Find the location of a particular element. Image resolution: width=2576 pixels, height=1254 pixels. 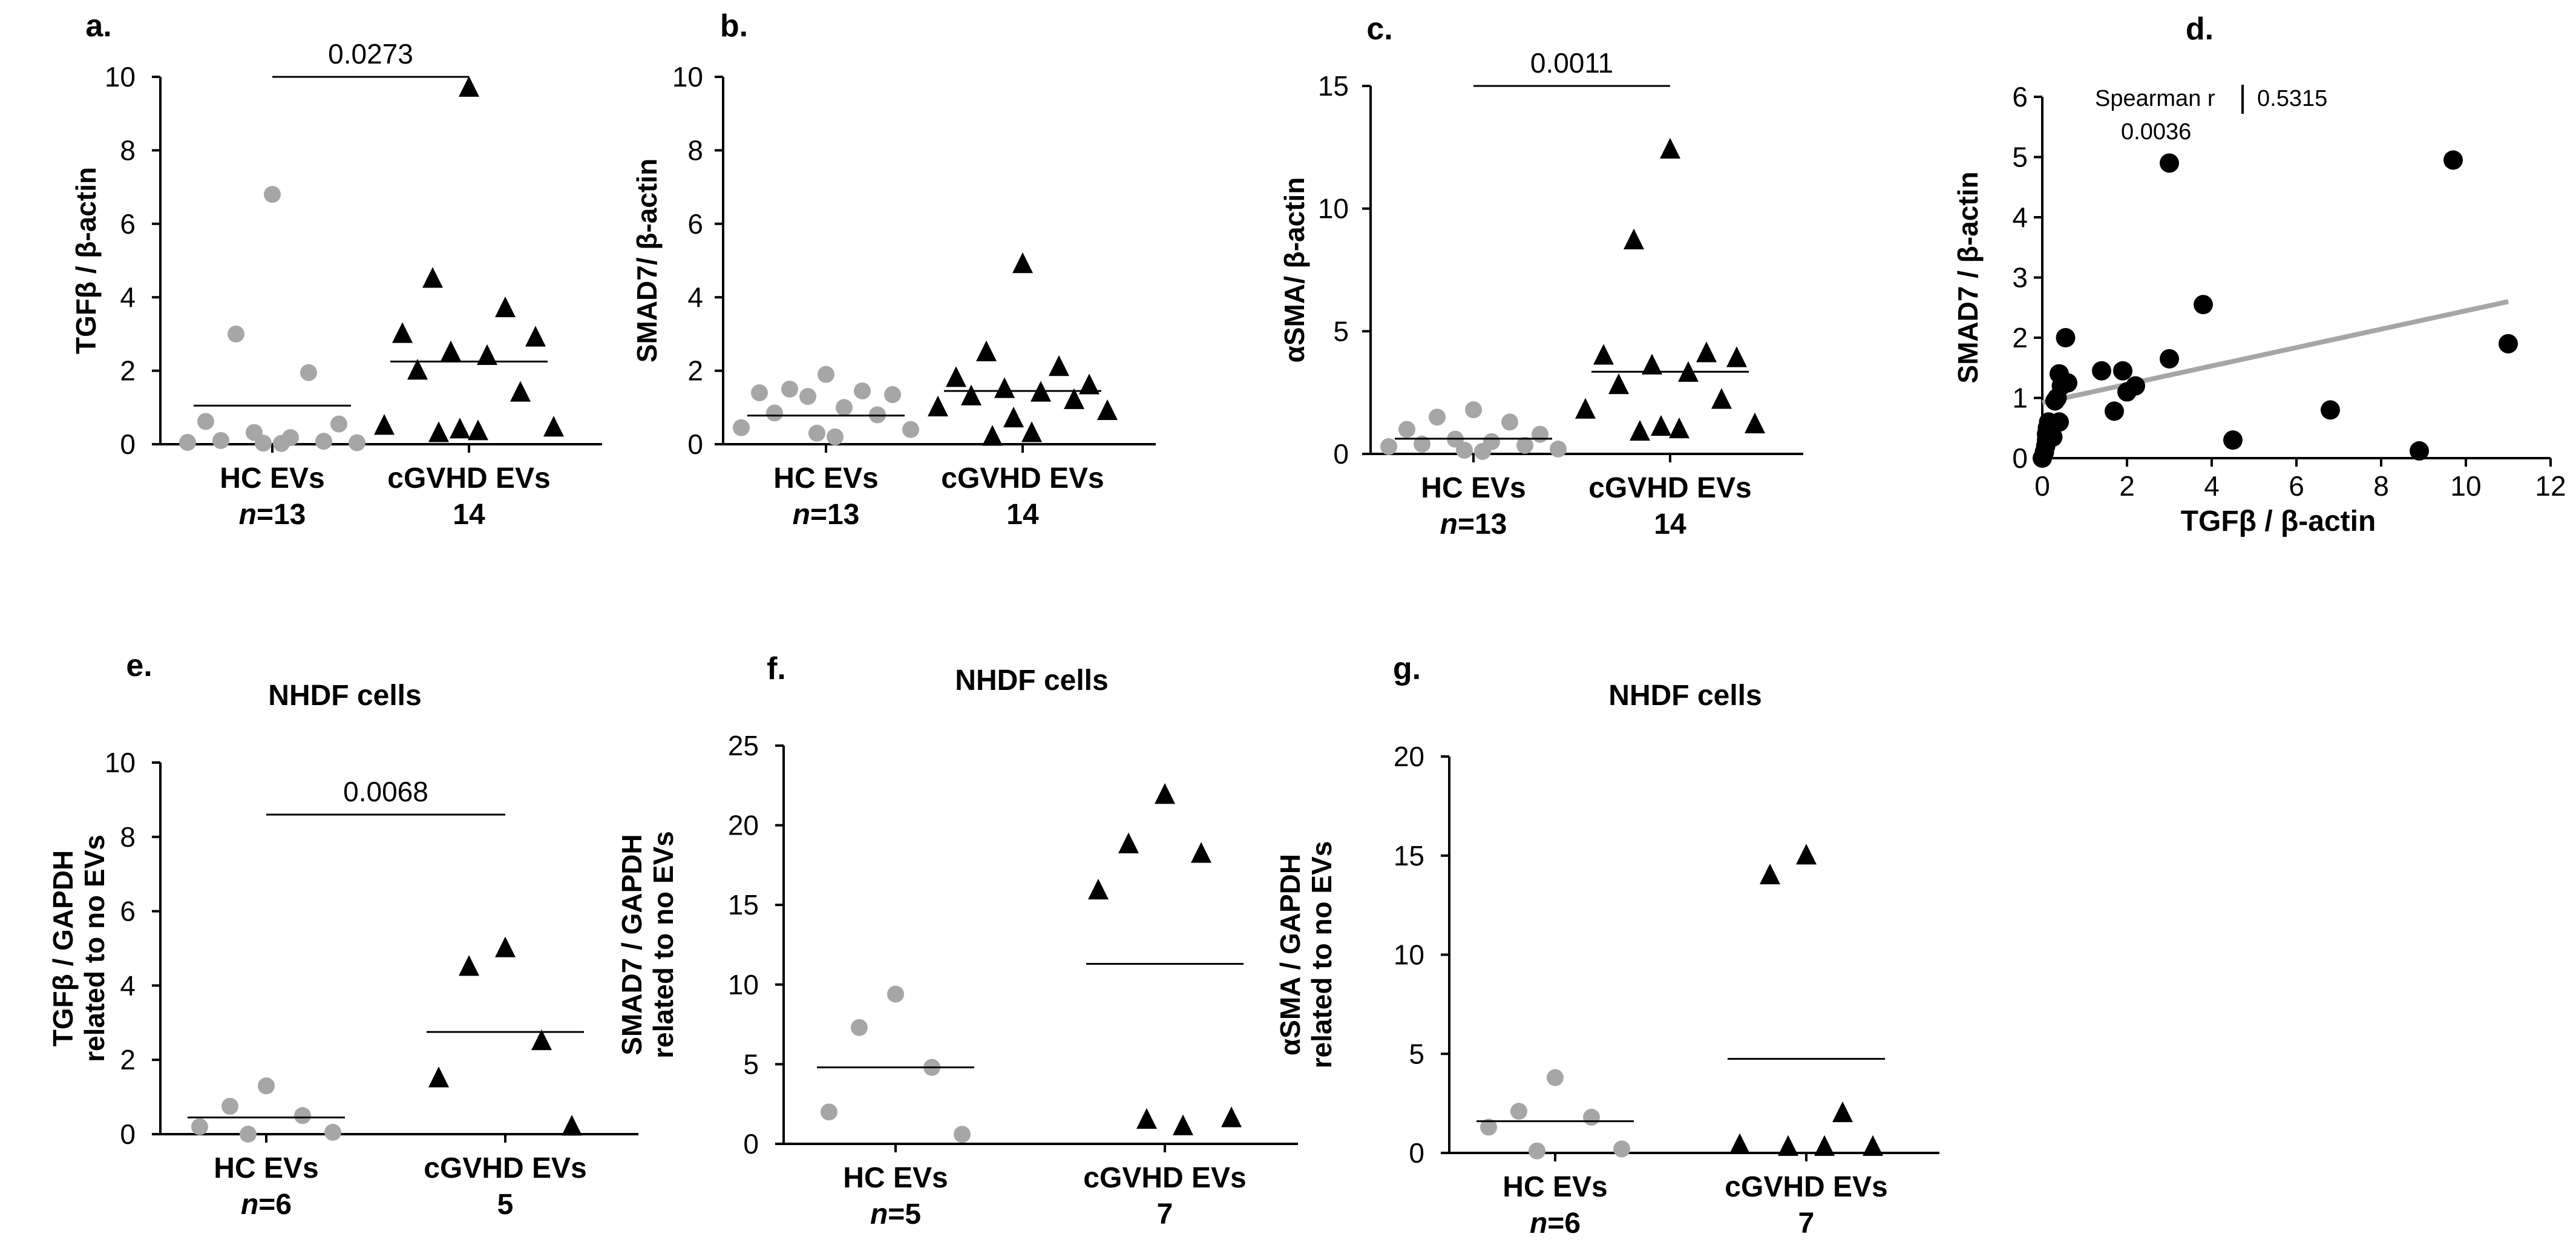

panel-letter: c. is located at coordinates (1379, 29).